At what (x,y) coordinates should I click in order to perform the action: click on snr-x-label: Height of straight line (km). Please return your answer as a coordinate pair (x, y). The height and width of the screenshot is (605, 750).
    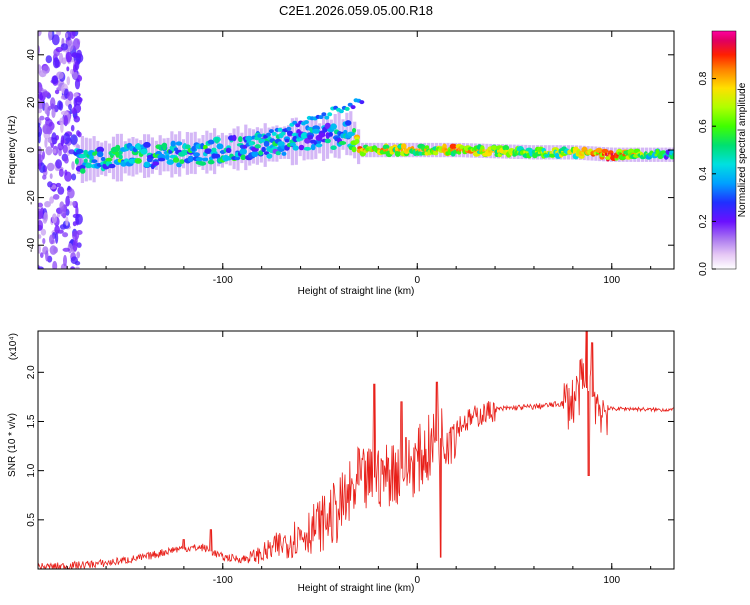
    Looking at the image, I should click on (356, 588).